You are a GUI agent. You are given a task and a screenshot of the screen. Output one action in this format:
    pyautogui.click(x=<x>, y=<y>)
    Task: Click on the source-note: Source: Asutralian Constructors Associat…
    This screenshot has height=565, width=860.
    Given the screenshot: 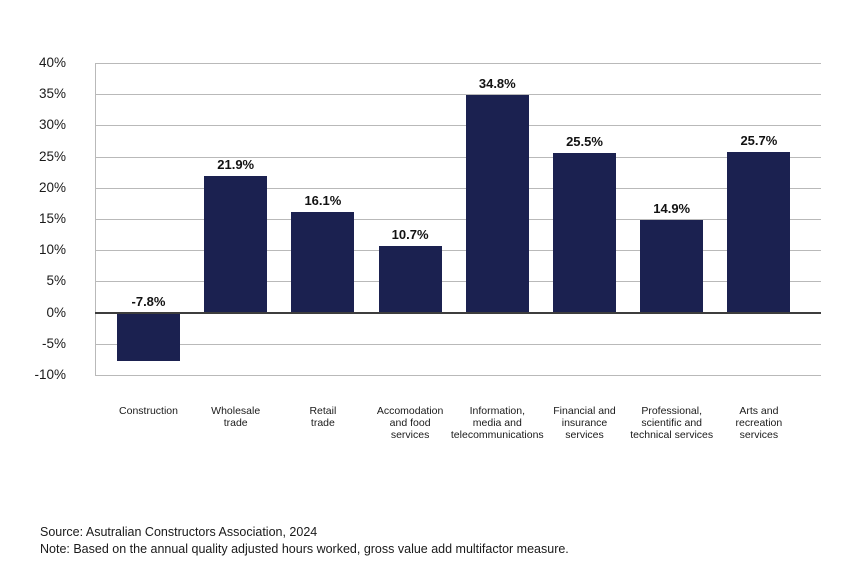 What is the action you would take?
    pyautogui.click(x=179, y=532)
    